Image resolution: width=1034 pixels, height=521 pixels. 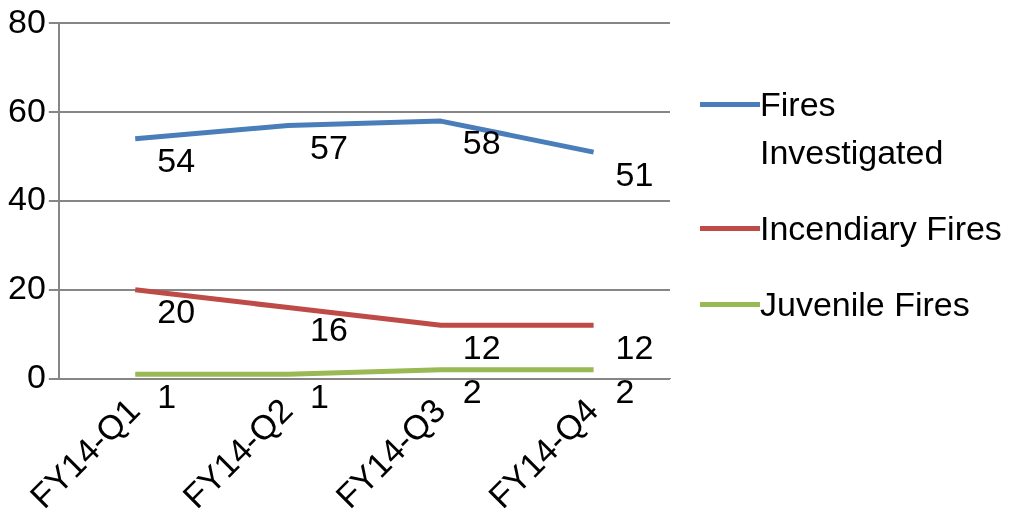 What do you see at coordinates (329, 328) in the screenshot?
I see `data-label: 16` at bounding box center [329, 328].